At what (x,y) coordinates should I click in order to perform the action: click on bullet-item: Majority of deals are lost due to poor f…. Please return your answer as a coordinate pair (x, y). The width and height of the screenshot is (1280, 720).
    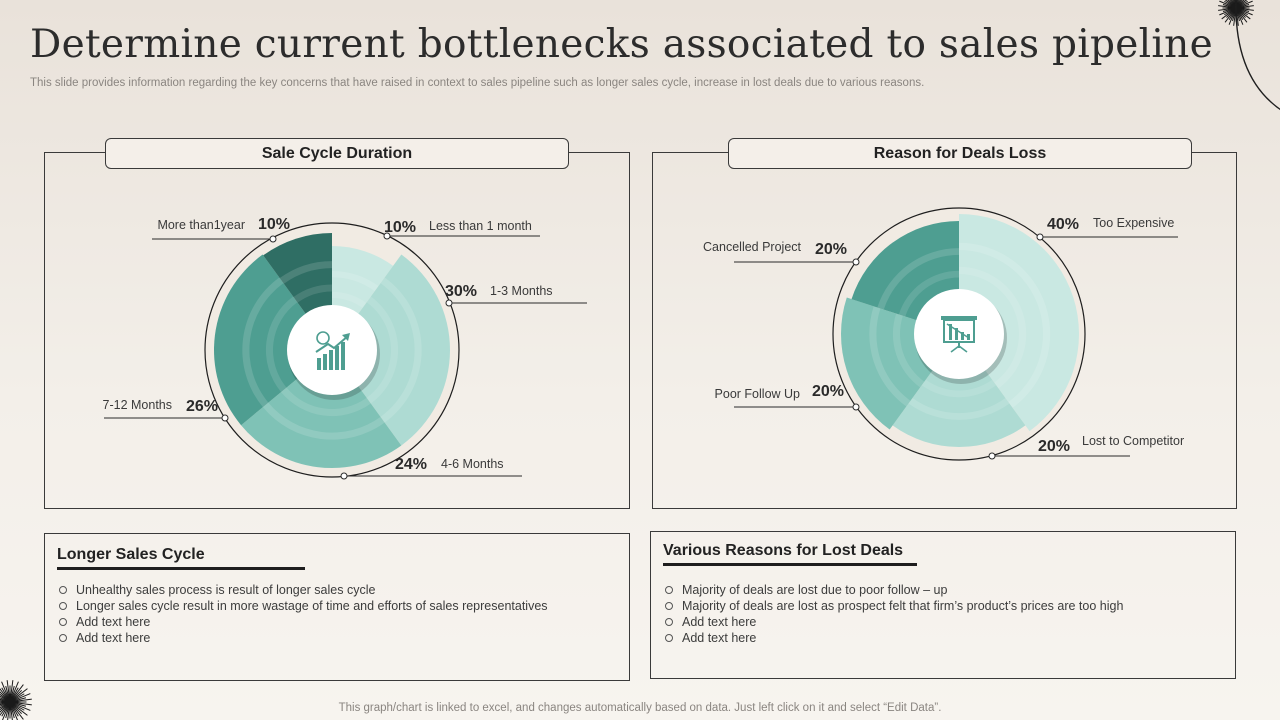
    Looking at the image, I should click on (942, 590).